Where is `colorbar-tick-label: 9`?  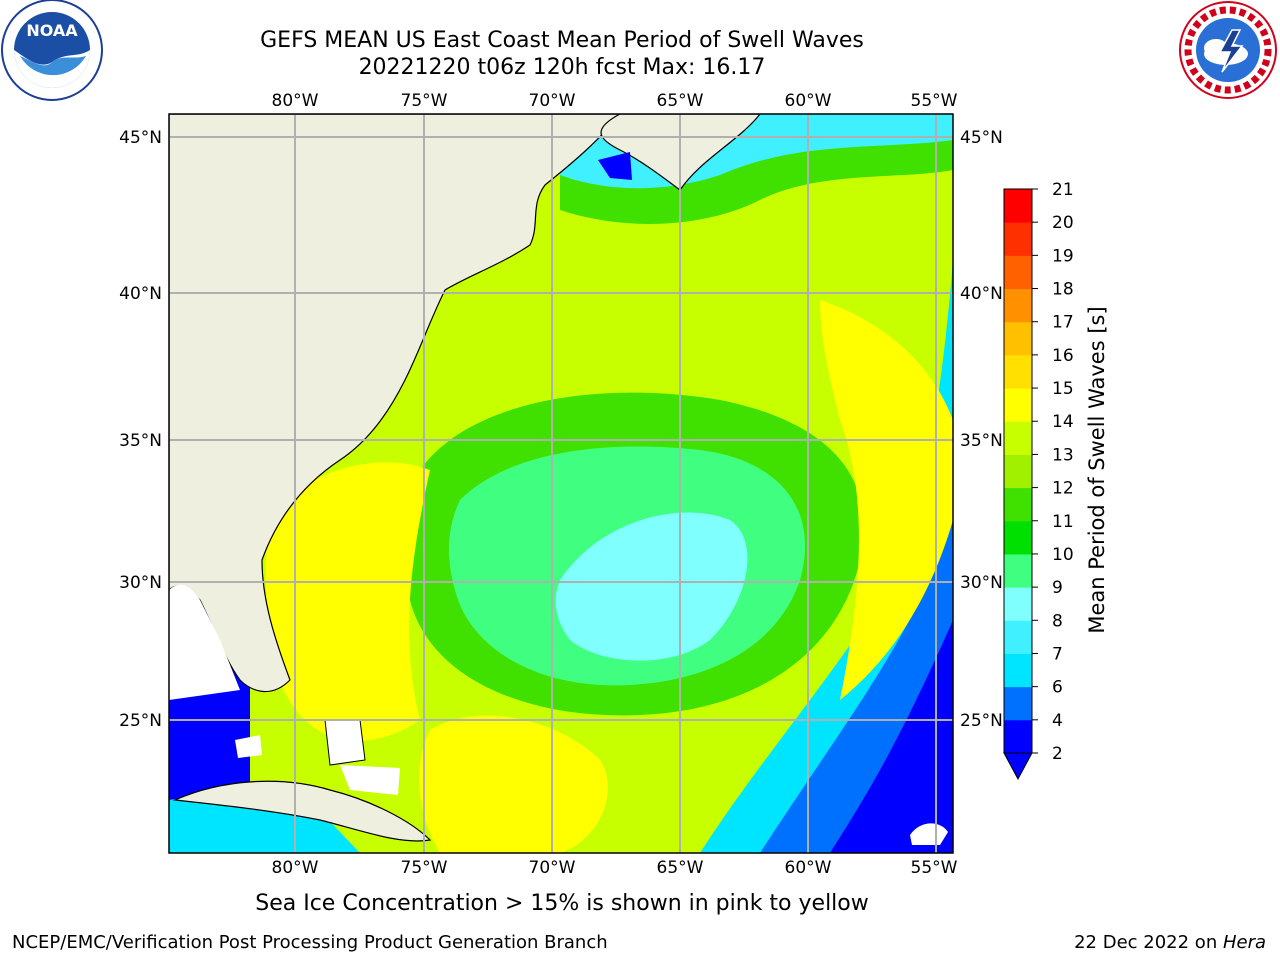 colorbar-tick-label: 9 is located at coordinates (1057, 588).